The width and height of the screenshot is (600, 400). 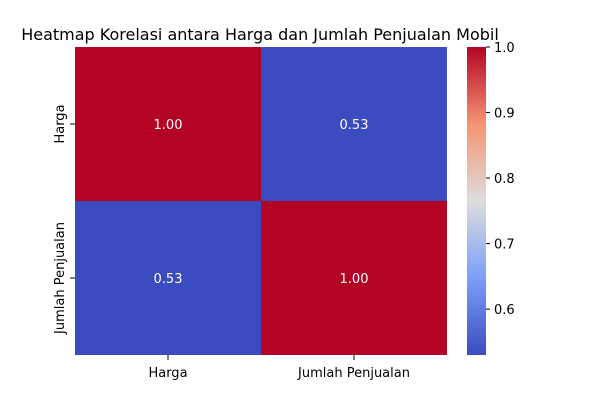 What do you see at coordinates (504, 310) in the screenshot?
I see `colorbar-tick-label: 0.6` at bounding box center [504, 310].